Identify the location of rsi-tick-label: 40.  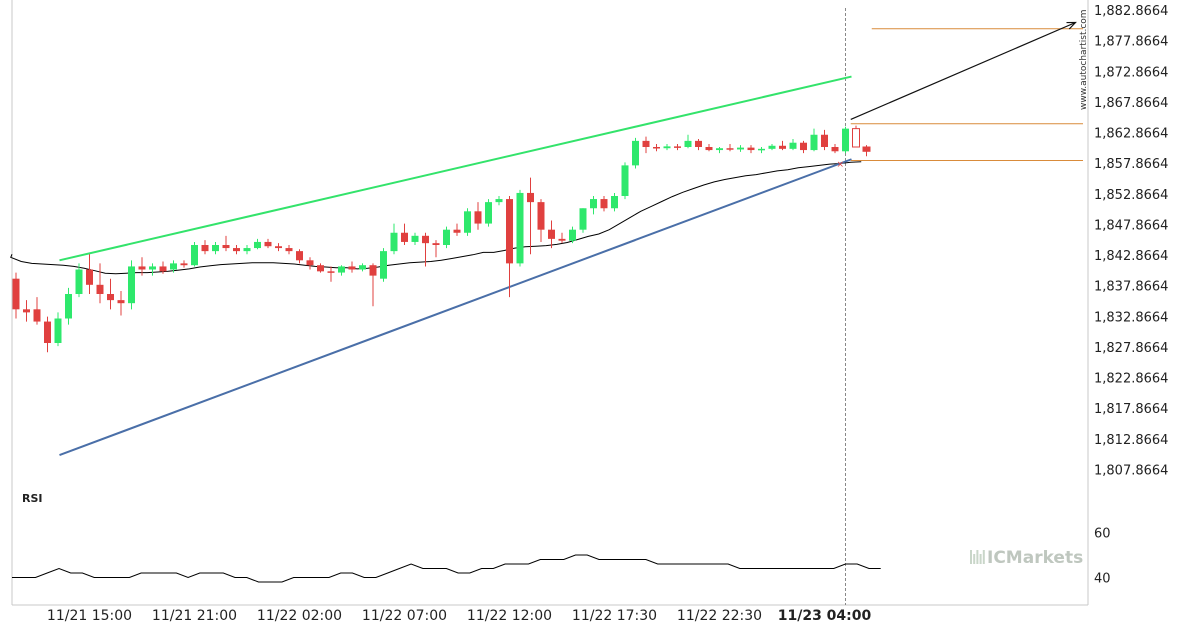
(1102, 579).